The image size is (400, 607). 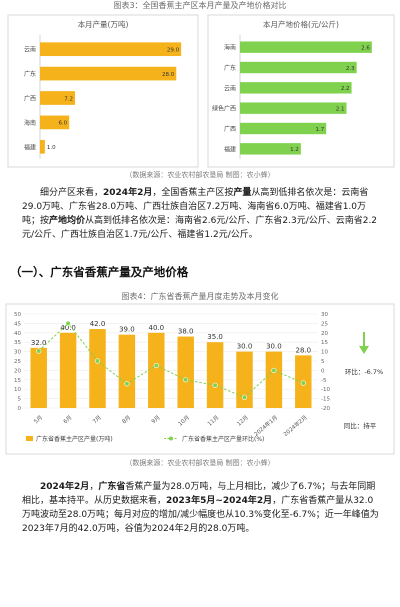 I want to click on right-axis-tick: -10, so click(x=325, y=390).